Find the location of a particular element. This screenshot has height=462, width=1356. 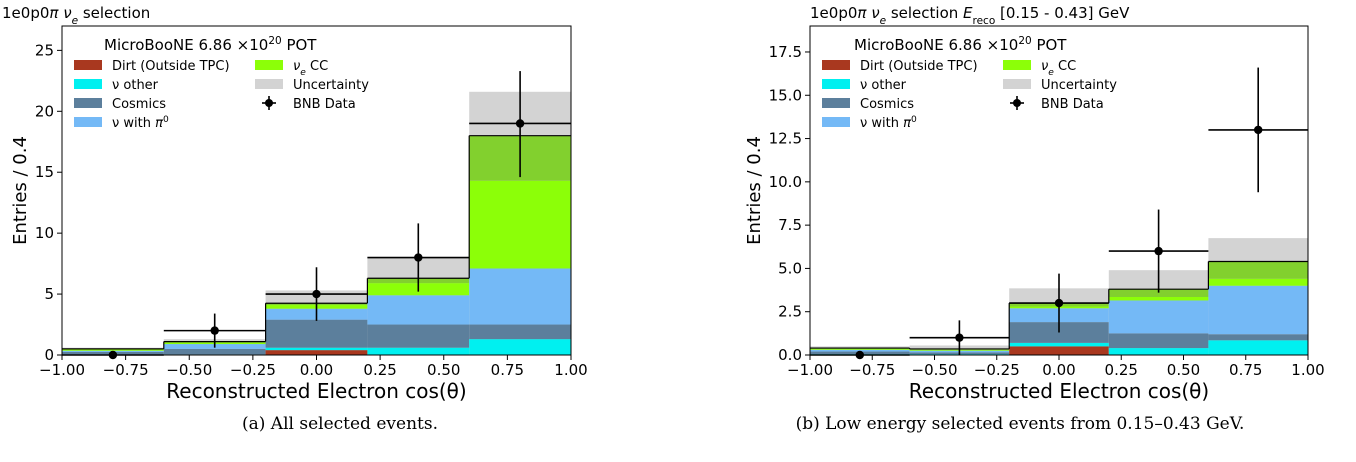

y-tick-label: 0 is located at coordinates (49, 355).